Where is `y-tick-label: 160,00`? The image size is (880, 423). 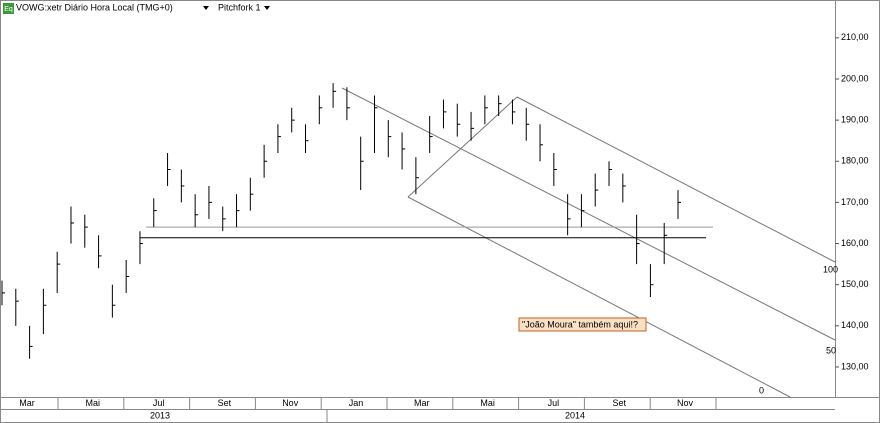
y-tick-label: 160,00 is located at coordinates (855, 243).